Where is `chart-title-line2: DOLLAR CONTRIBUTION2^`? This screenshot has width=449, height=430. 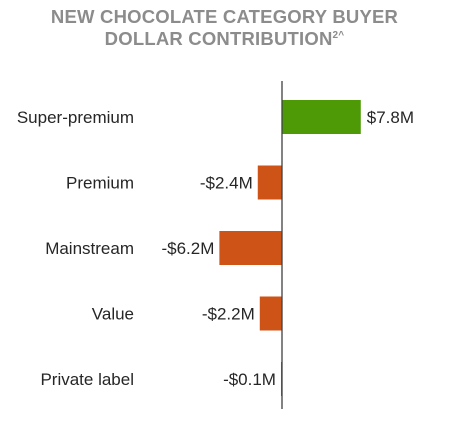 chart-title-line2: DOLLAR CONTRIBUTION2^ is located at coordinates (224, 39).